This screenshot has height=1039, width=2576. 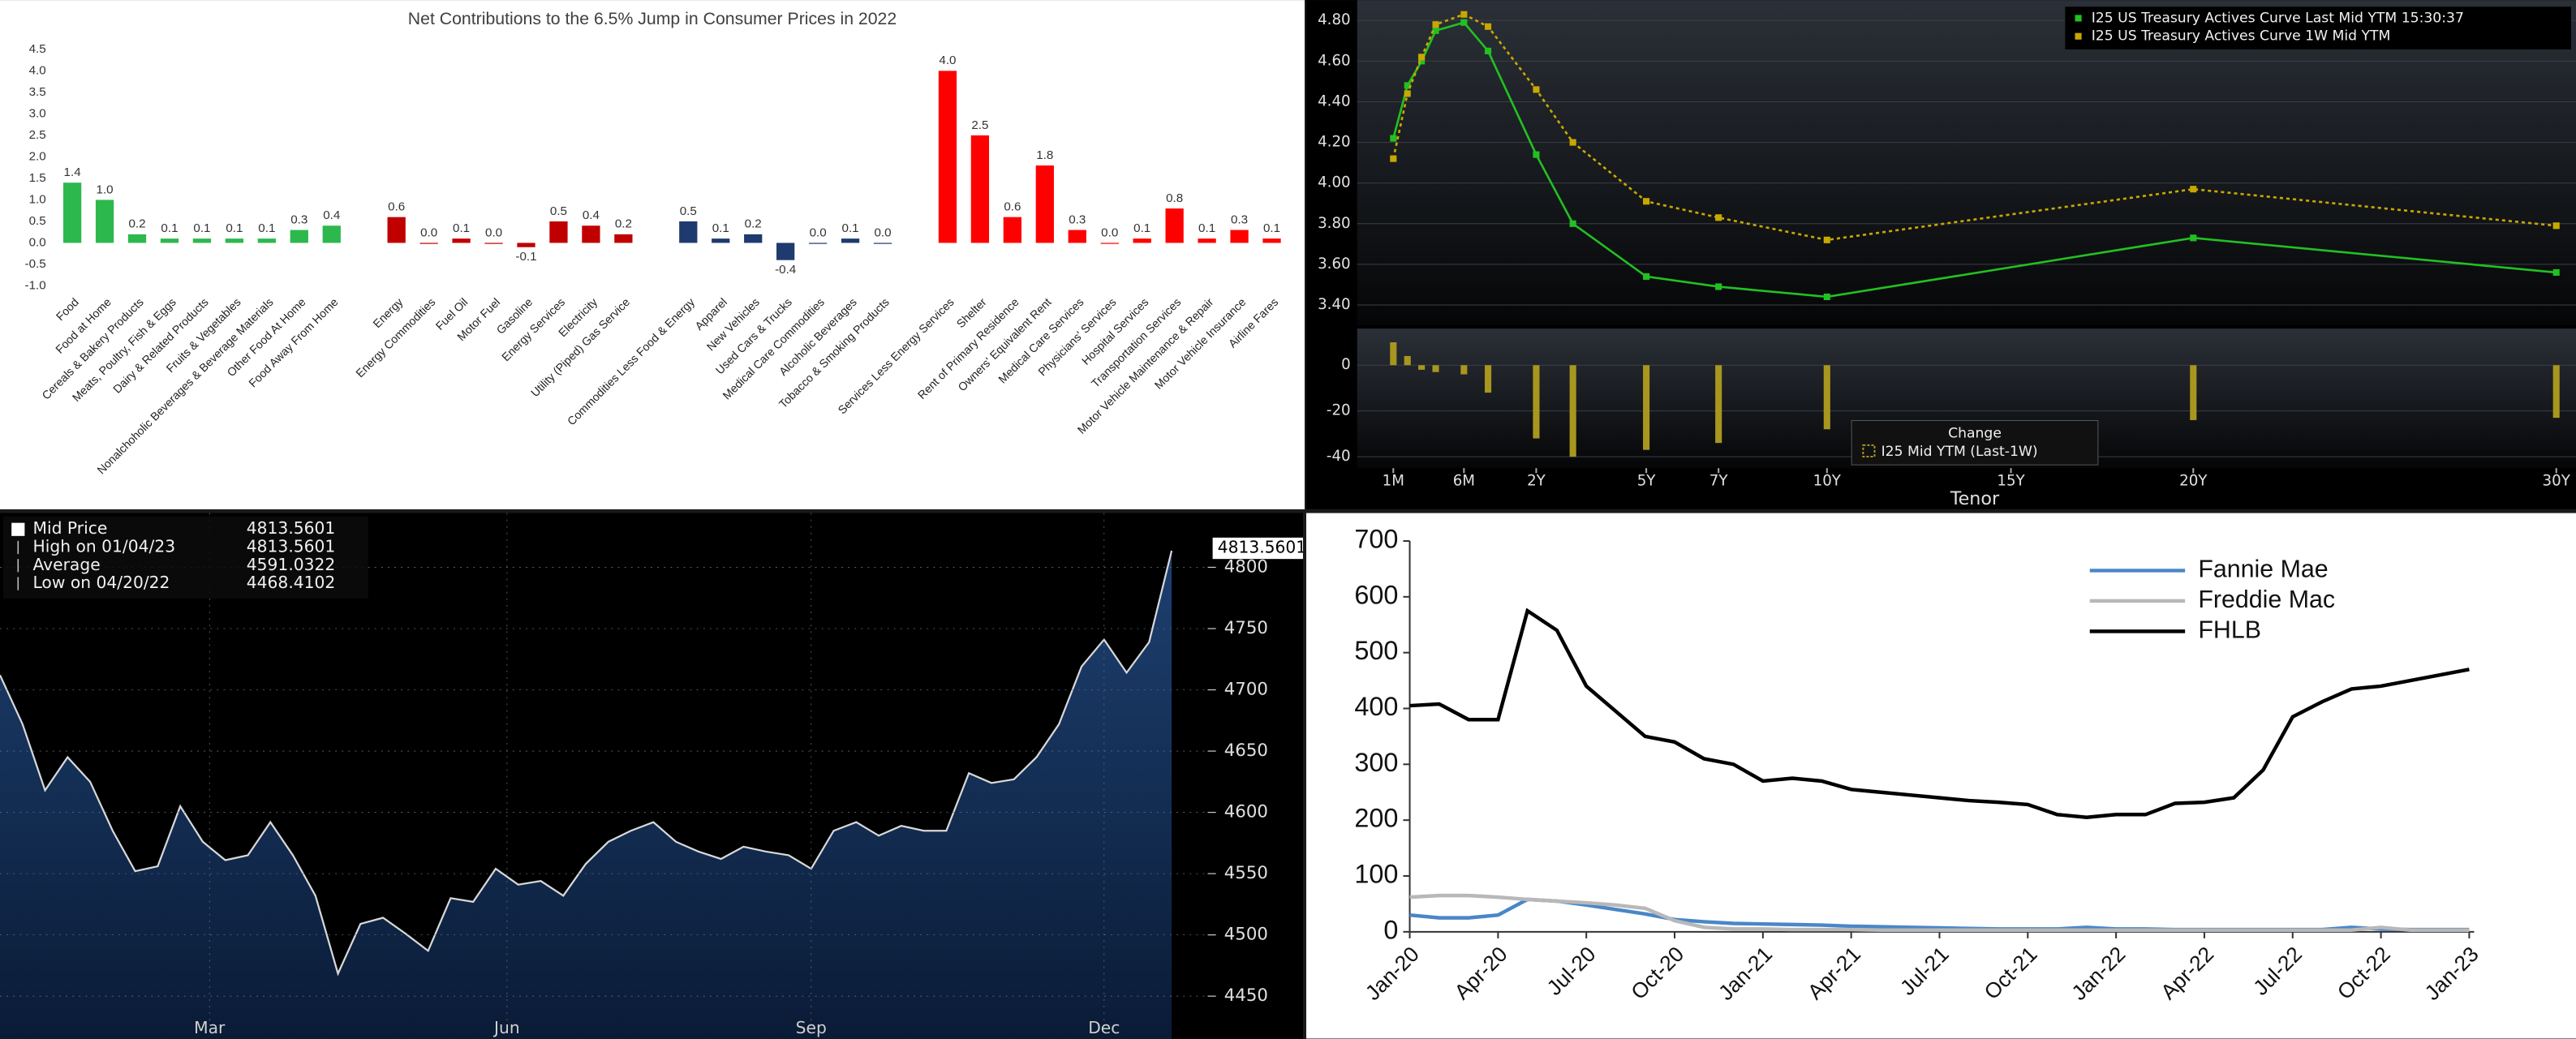 I want to click on legend-label: I25 Mid YTM (Last-1W), so click(x=1960, y=452).